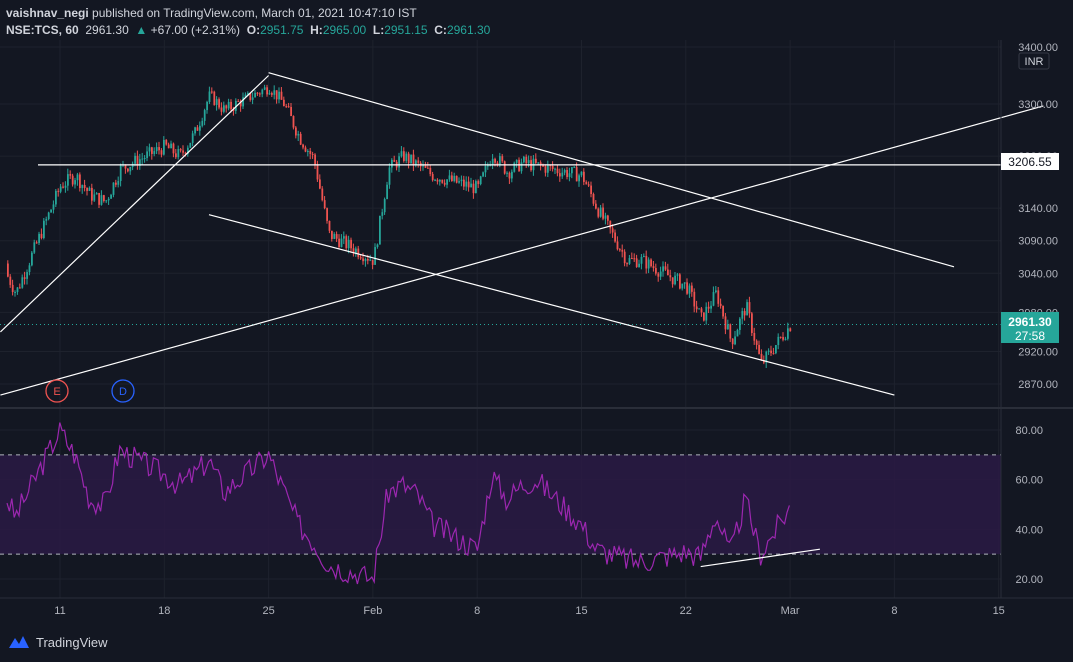 This screenshot has height=662, width=1073. Describe the element at coordinates (790, 611) in the screenshot. I see `time-tick-label: Mar` at that location.